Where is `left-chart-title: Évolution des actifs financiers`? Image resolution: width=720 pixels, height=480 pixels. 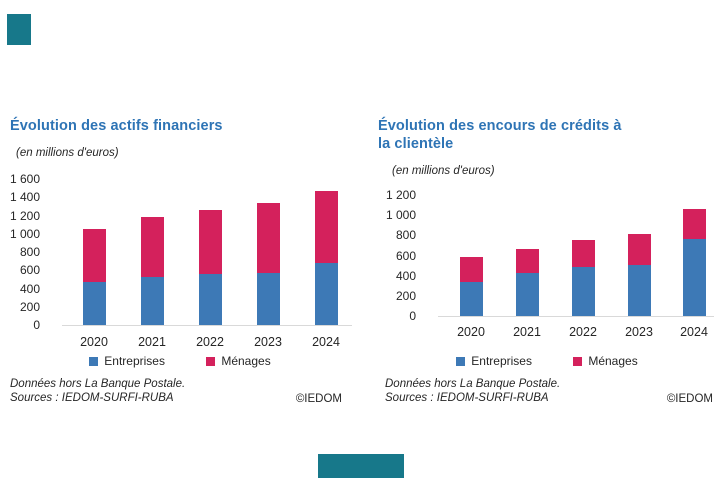 left-chart-title: Évolution des actifs financiers is located at coordinates (116, 126).